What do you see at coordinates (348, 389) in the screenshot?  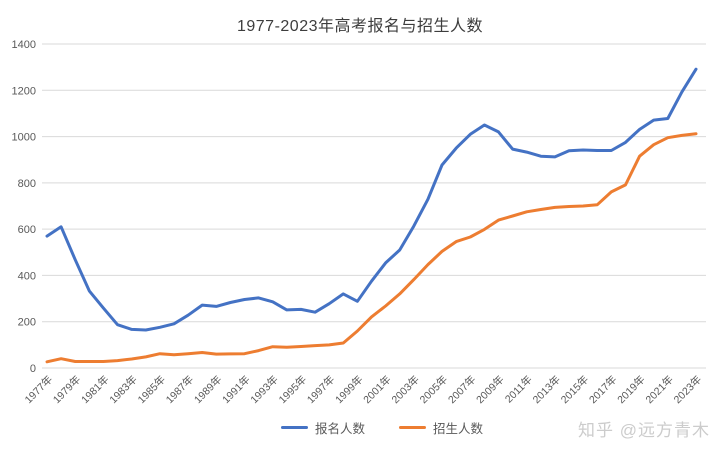 I see `x-axis-tick-label: 1999年` at bounding box center [348, 389].